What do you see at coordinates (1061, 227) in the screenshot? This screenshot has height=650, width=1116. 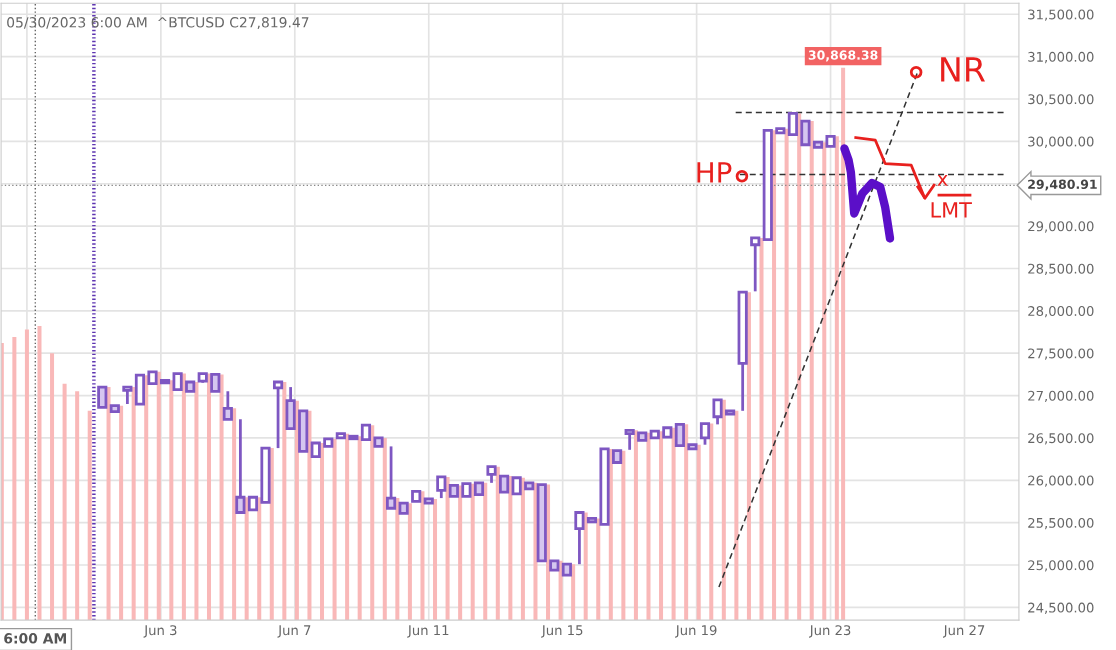 I see `y-tick-label: 29,000.00` at bounding box center [1061, 227].